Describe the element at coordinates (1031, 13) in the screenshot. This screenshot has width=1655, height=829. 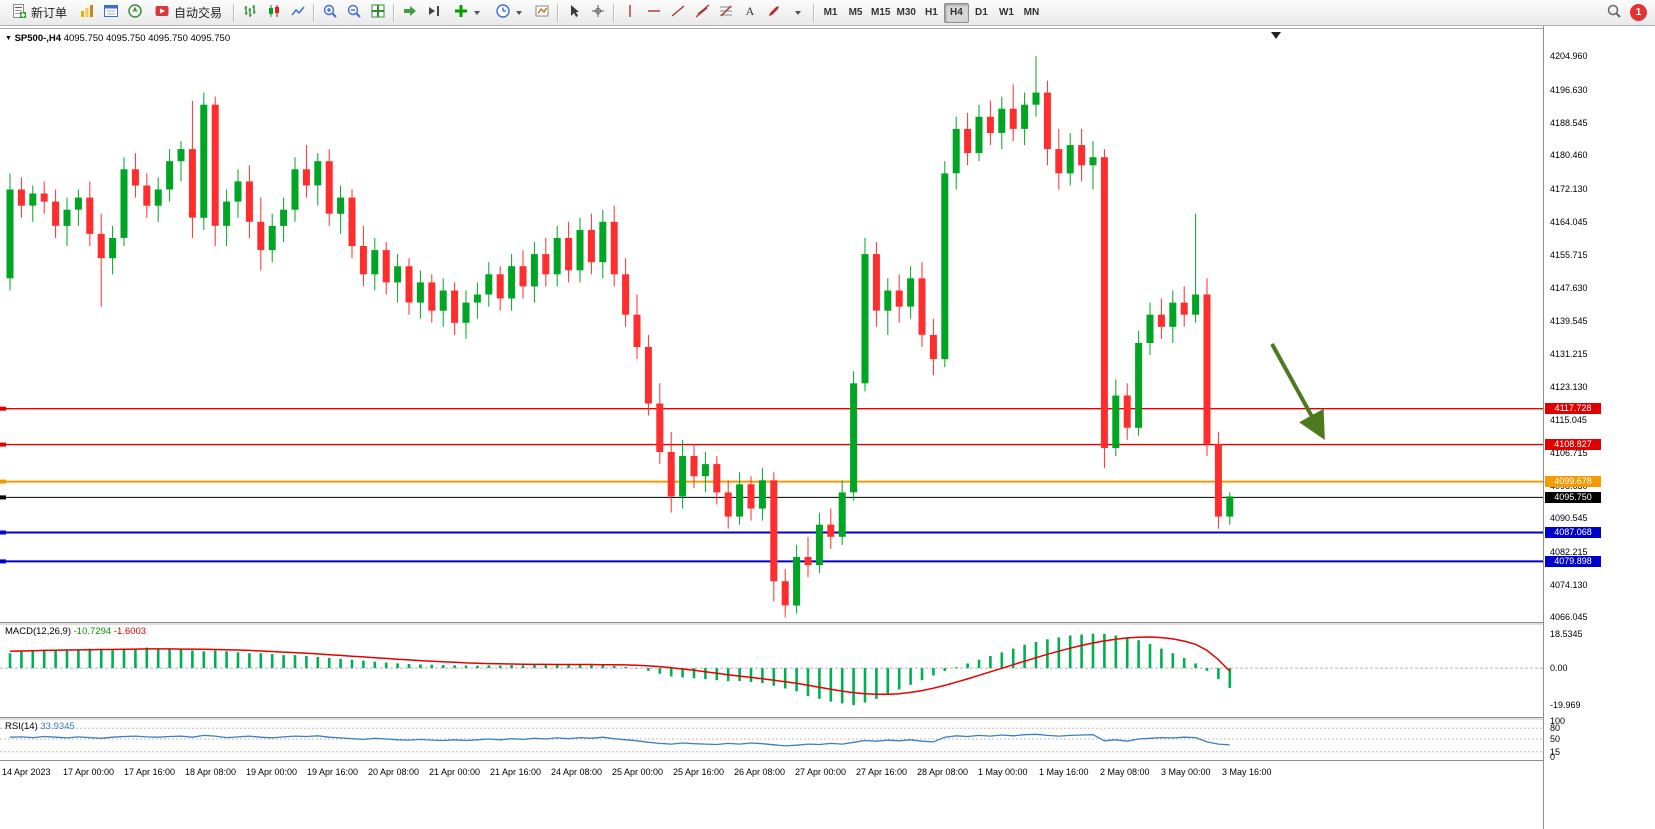
I see `timeframe-mn-button: MN` at that location.